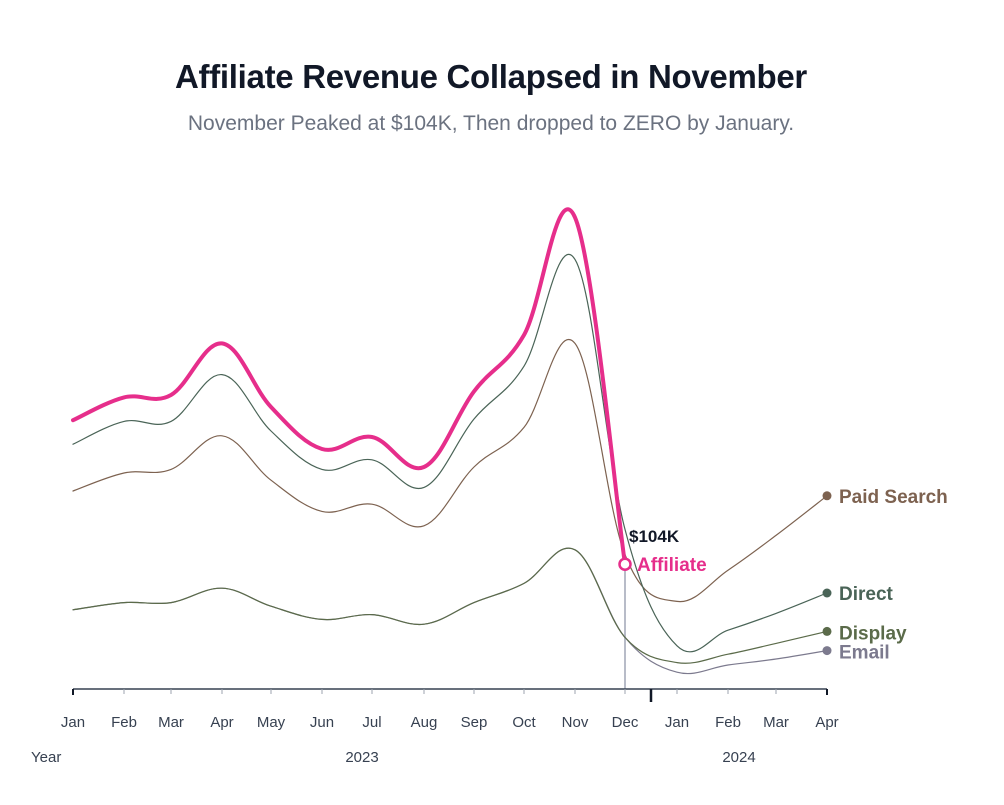 The width and height of the screenshot is (1004, 805). What do you see at coordinates (827, 496) in the screenshot?
I see `end-marker-paid-search` at bounding box center [827, 496].